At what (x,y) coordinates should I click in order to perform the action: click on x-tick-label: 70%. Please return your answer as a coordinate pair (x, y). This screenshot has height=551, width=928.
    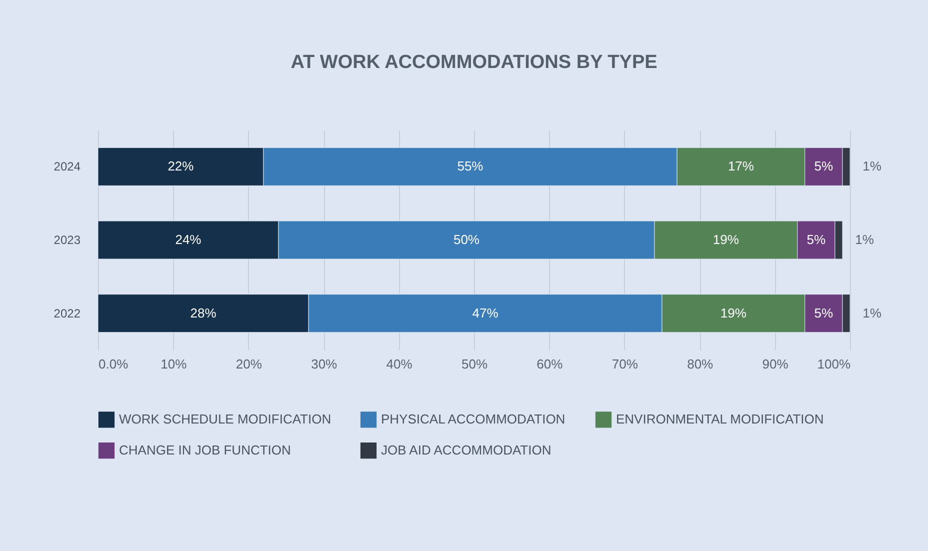
    Looking at the image, I should click on (625, 364).